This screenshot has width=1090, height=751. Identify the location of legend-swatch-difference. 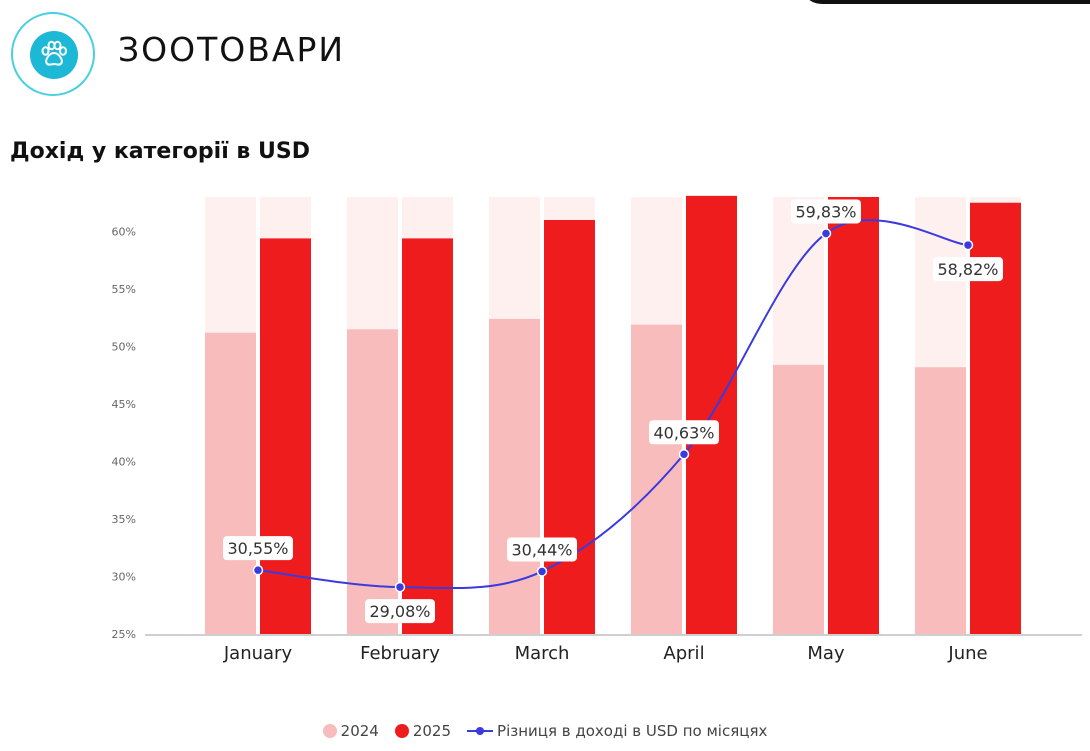
(480, 731).